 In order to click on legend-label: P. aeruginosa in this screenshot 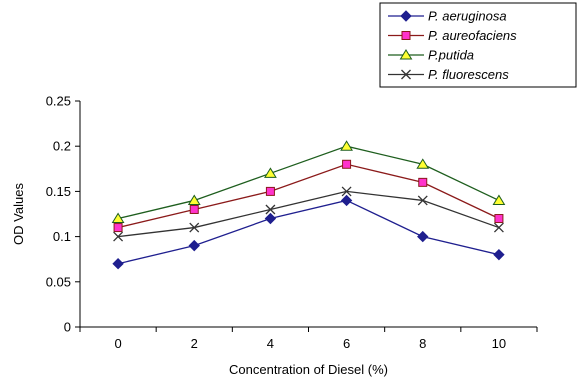, I will do `click(467, 16)`.